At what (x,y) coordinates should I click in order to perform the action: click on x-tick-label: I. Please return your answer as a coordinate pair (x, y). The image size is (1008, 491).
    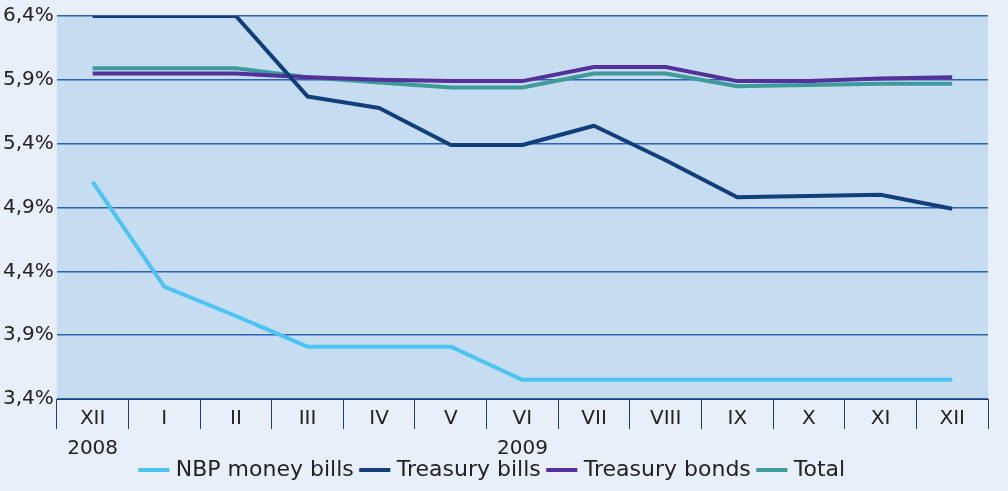
    Looking at the image, I should click on (164, 417).